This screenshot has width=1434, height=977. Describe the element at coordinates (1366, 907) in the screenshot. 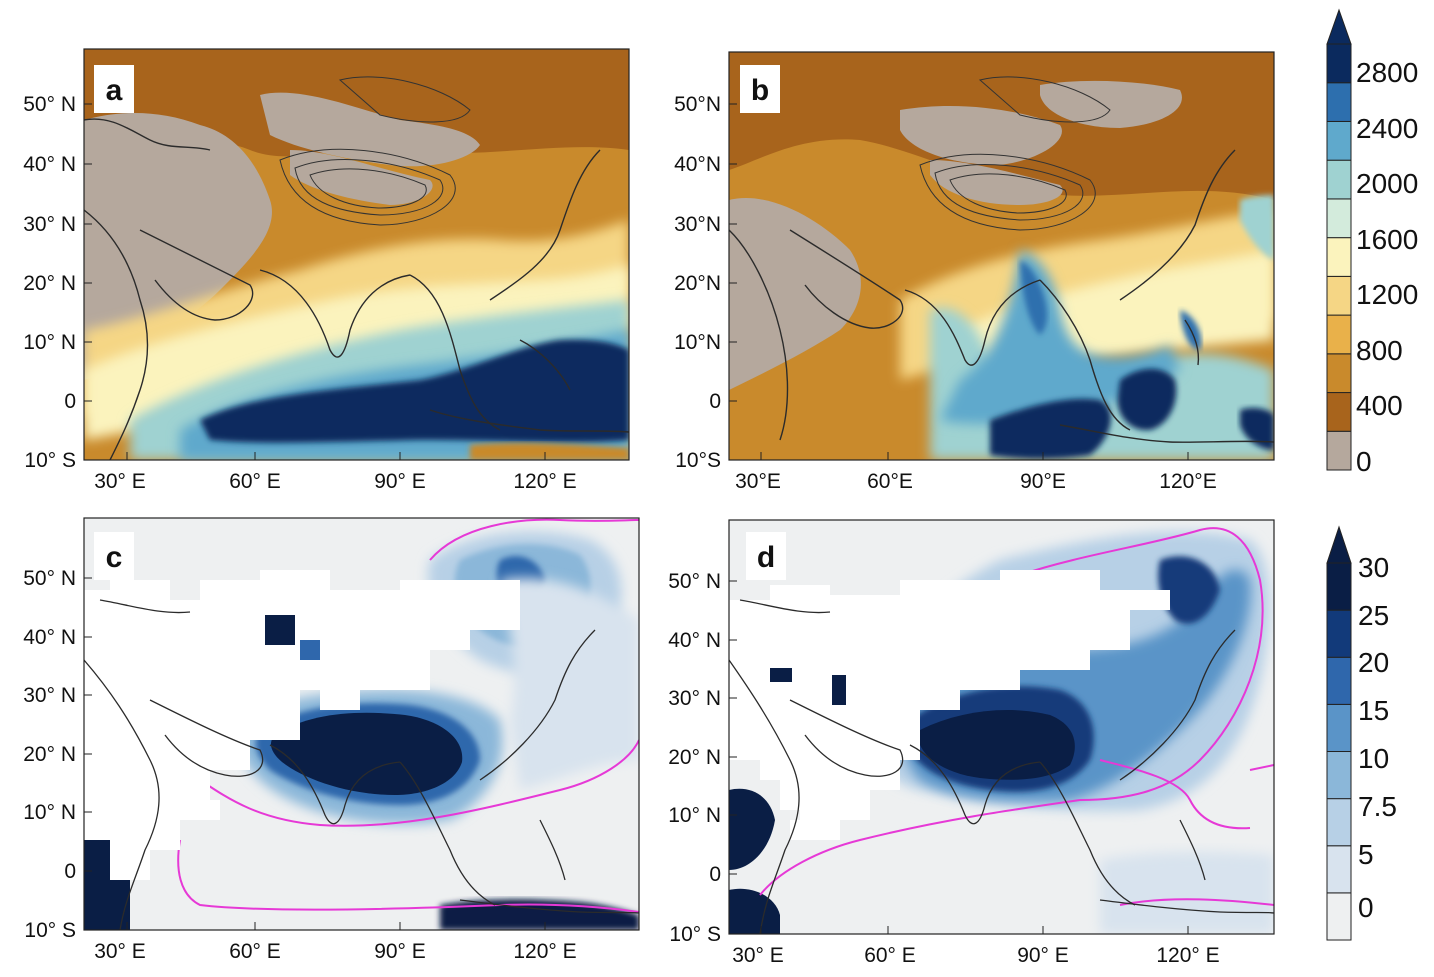

I see `colorbar-label: 0` at that location.